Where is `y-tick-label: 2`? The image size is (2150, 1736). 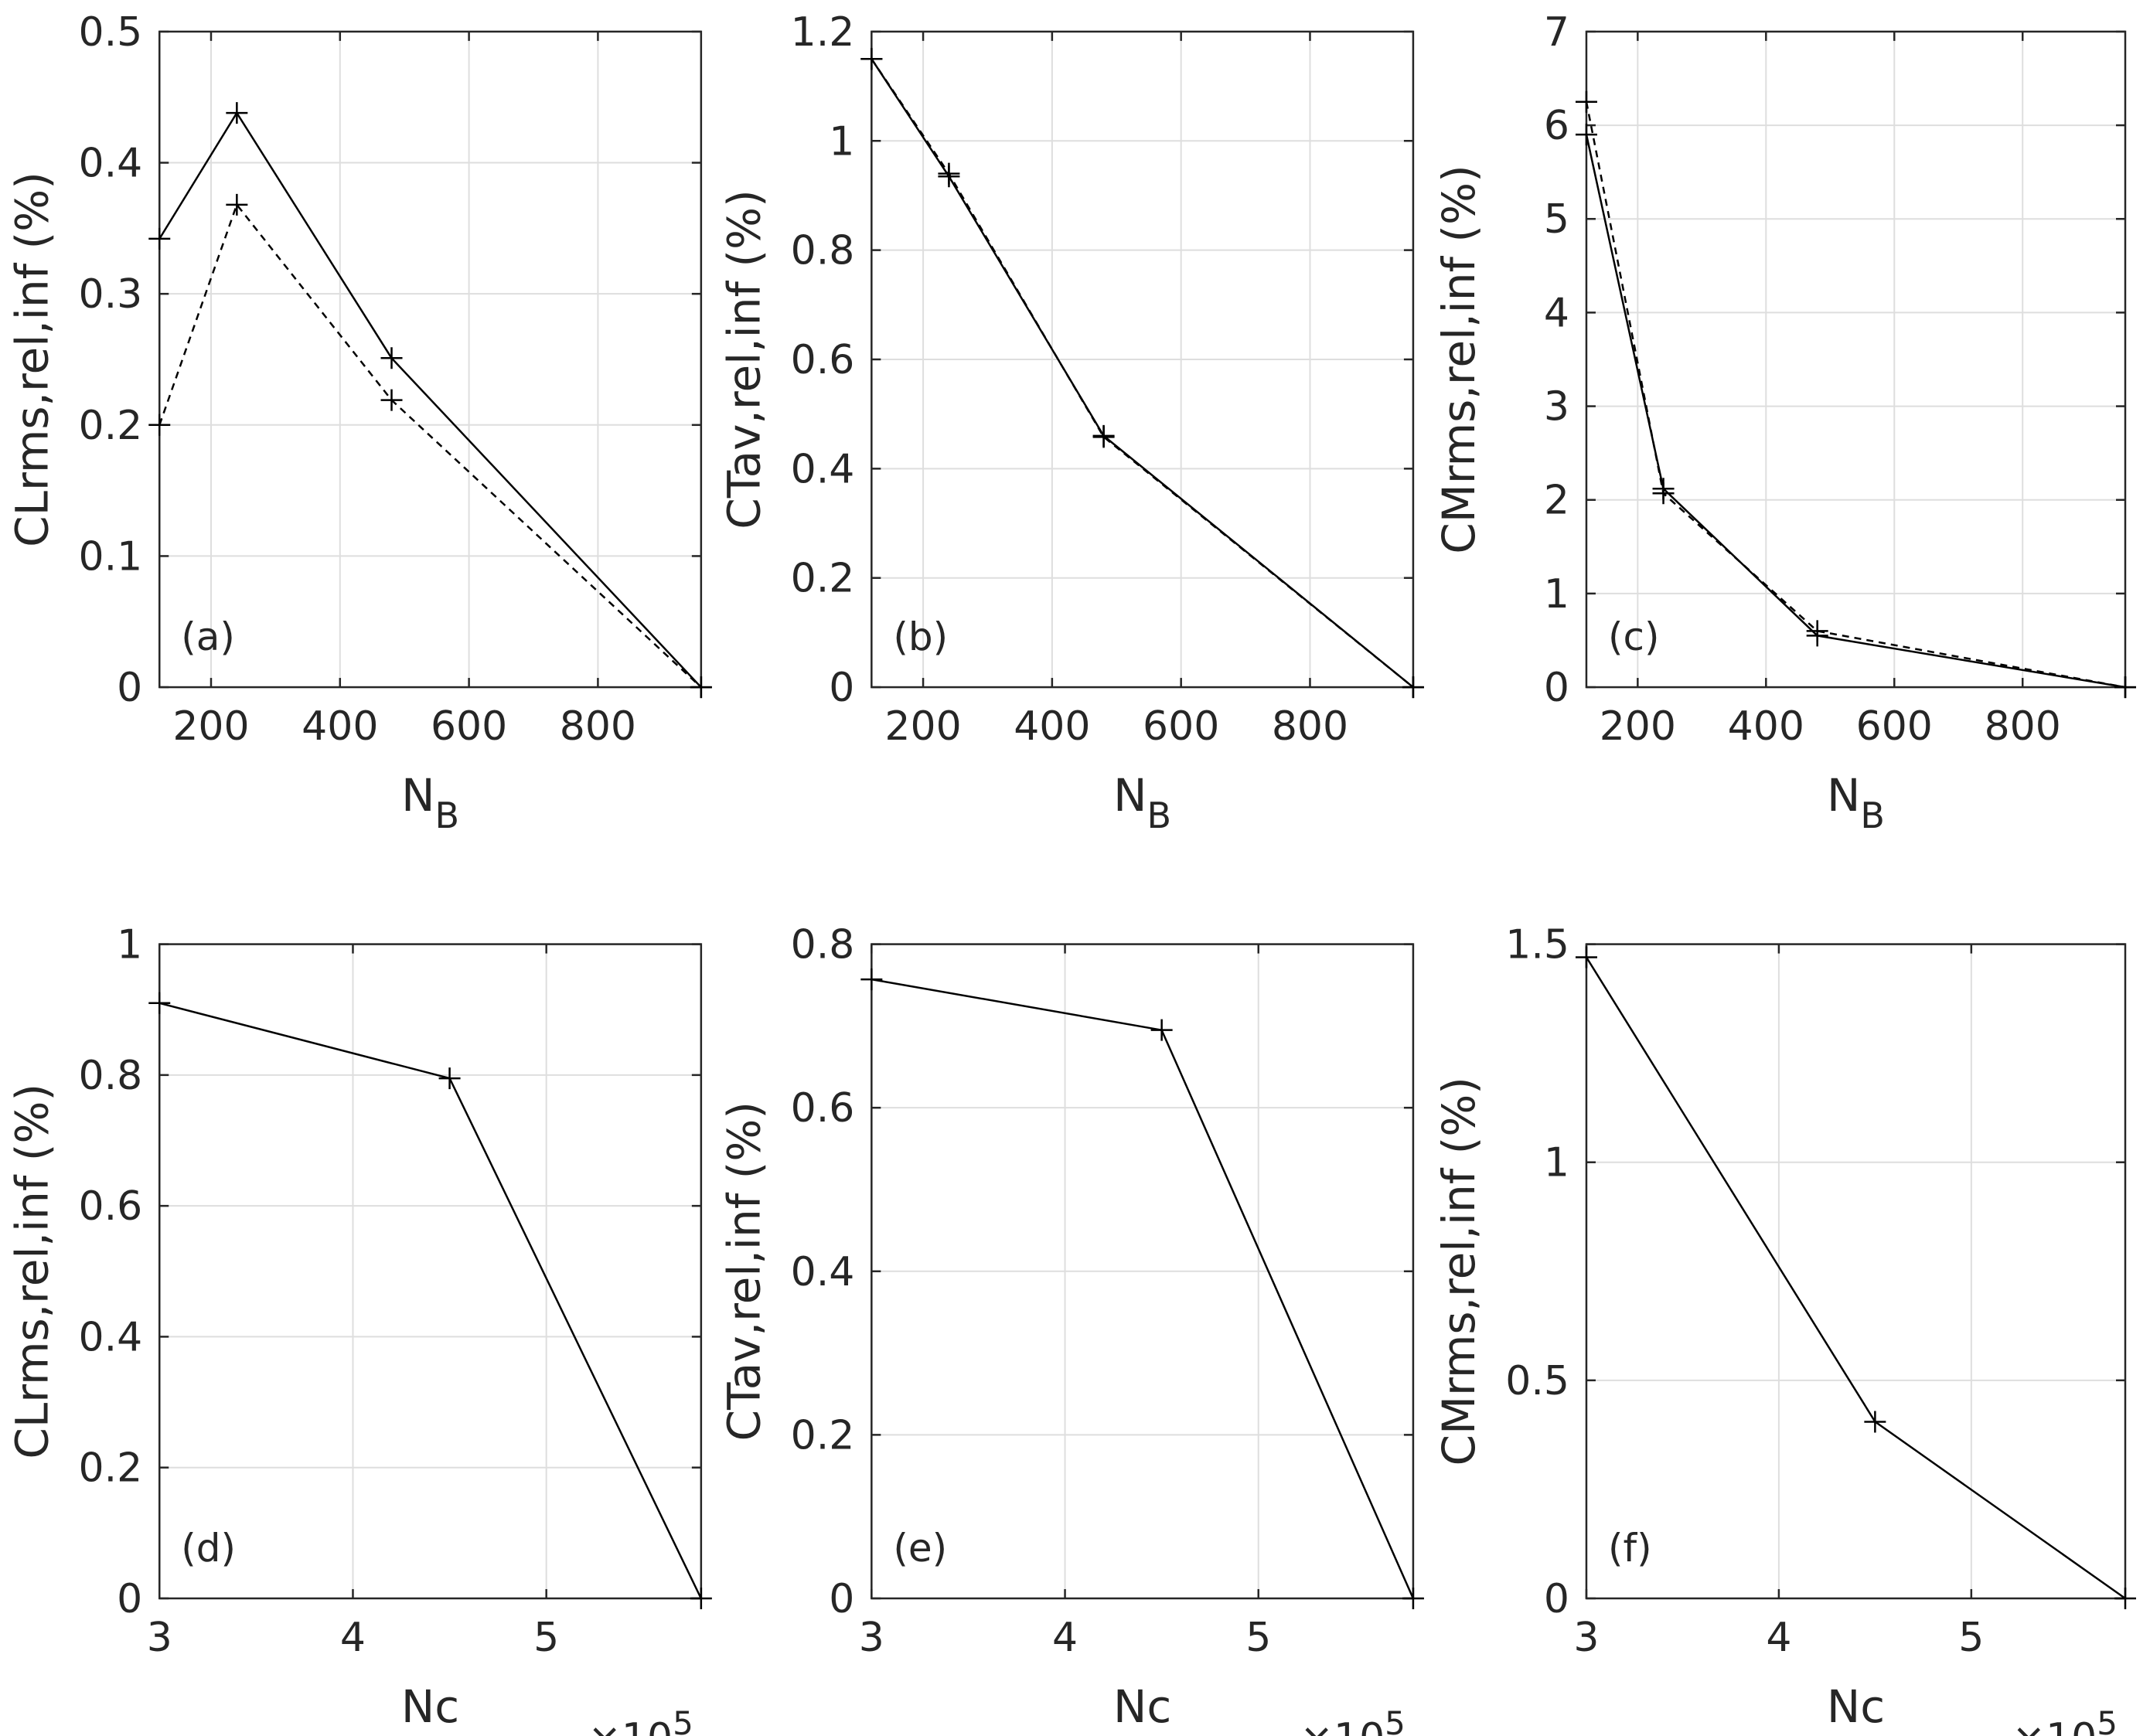
y-tick-label: 2 is located at coordinates (1556, 501).